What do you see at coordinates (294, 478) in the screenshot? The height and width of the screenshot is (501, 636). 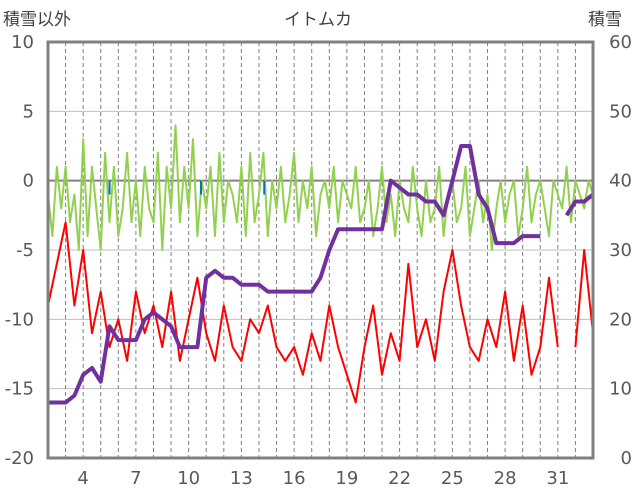 I see `x-tick-label: 16` at bounding box center [294, 478].